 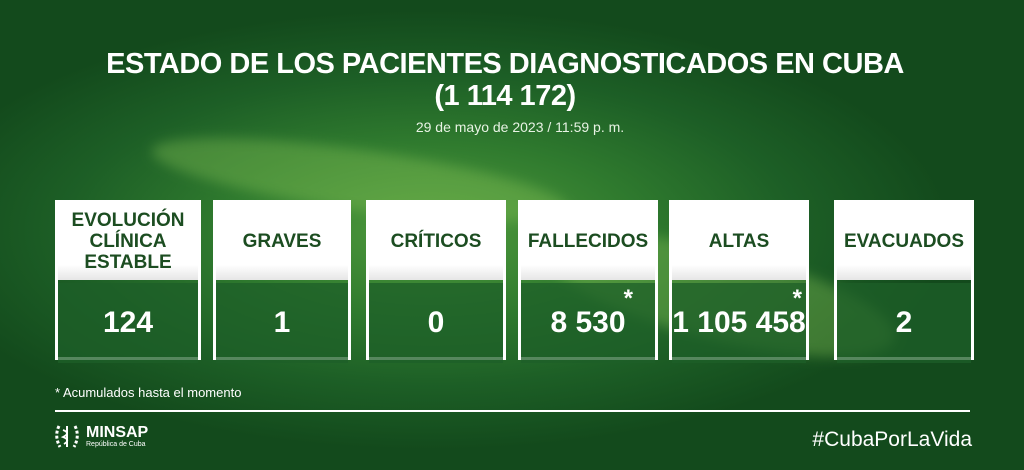 I want to click on card-value: 8 530, so click(x=588, y=322).